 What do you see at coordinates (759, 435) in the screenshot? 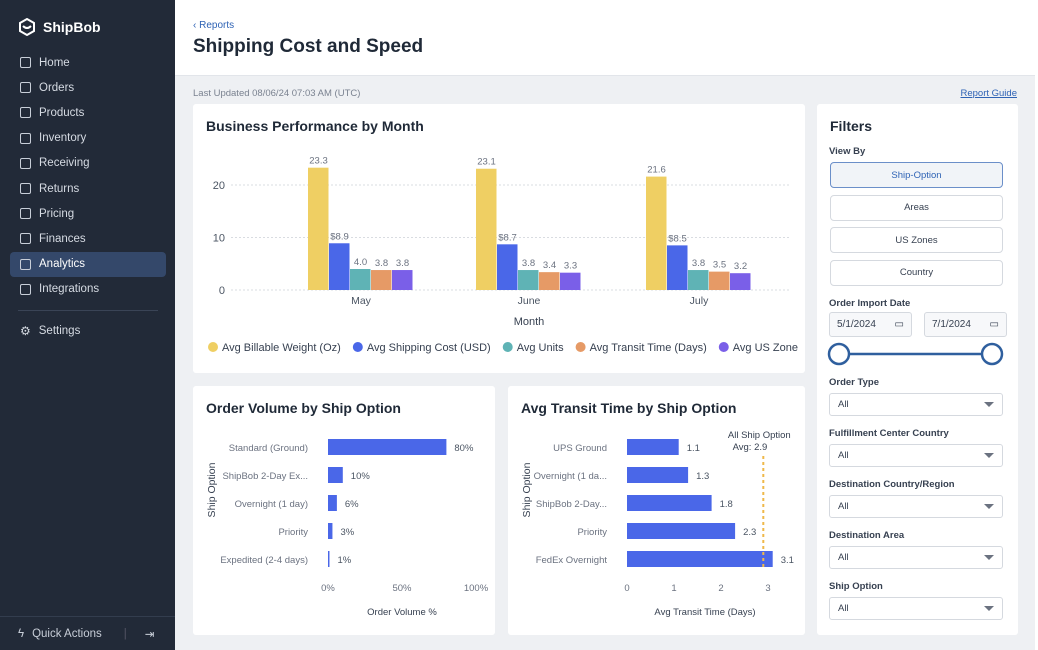
I see `reference-label: All Ship Option` at bounding box center [759, 435].